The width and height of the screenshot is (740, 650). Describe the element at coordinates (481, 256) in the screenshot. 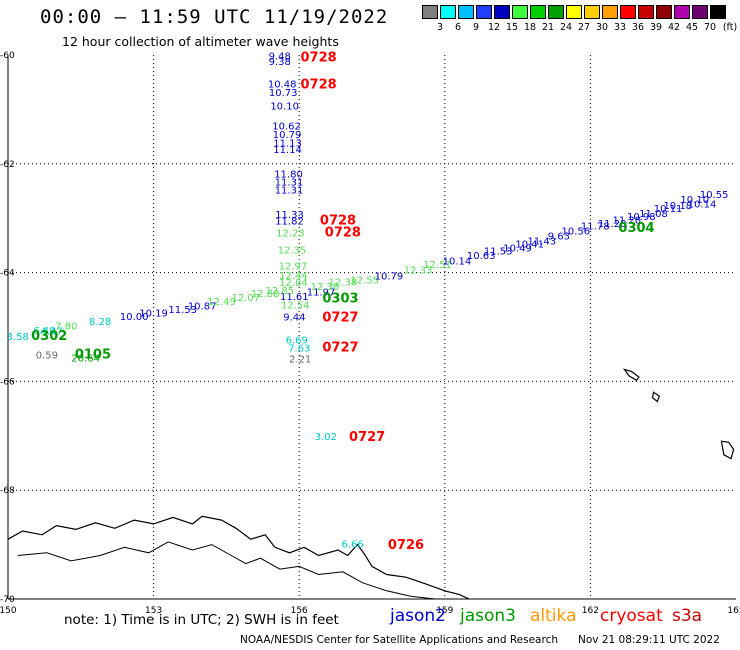

I see `wave-height-reading: 10.63` at that location.